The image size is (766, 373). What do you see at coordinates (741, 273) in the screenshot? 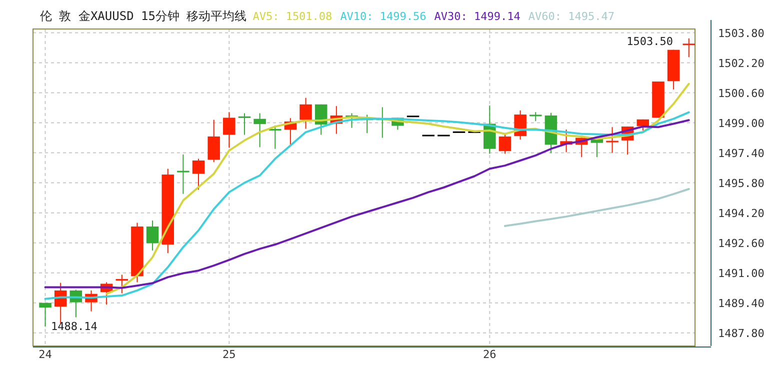
I see `y-tick-label: 1491.00` at bounding box center [741, 273].